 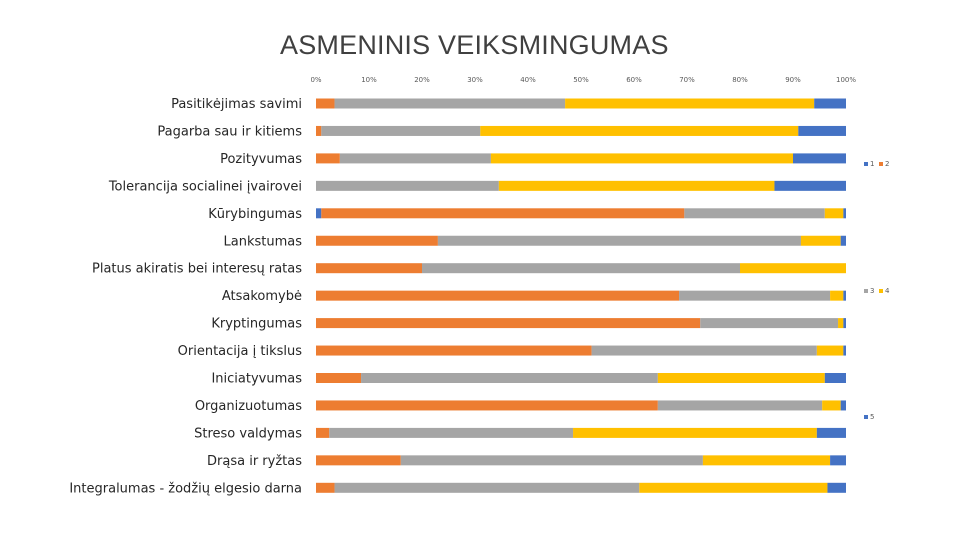 What do you see at coordinates (197, 269) in the screenshot?
I see `category-label: Platus akiratis bei interesų ratas` at bounding box center [197, 269].